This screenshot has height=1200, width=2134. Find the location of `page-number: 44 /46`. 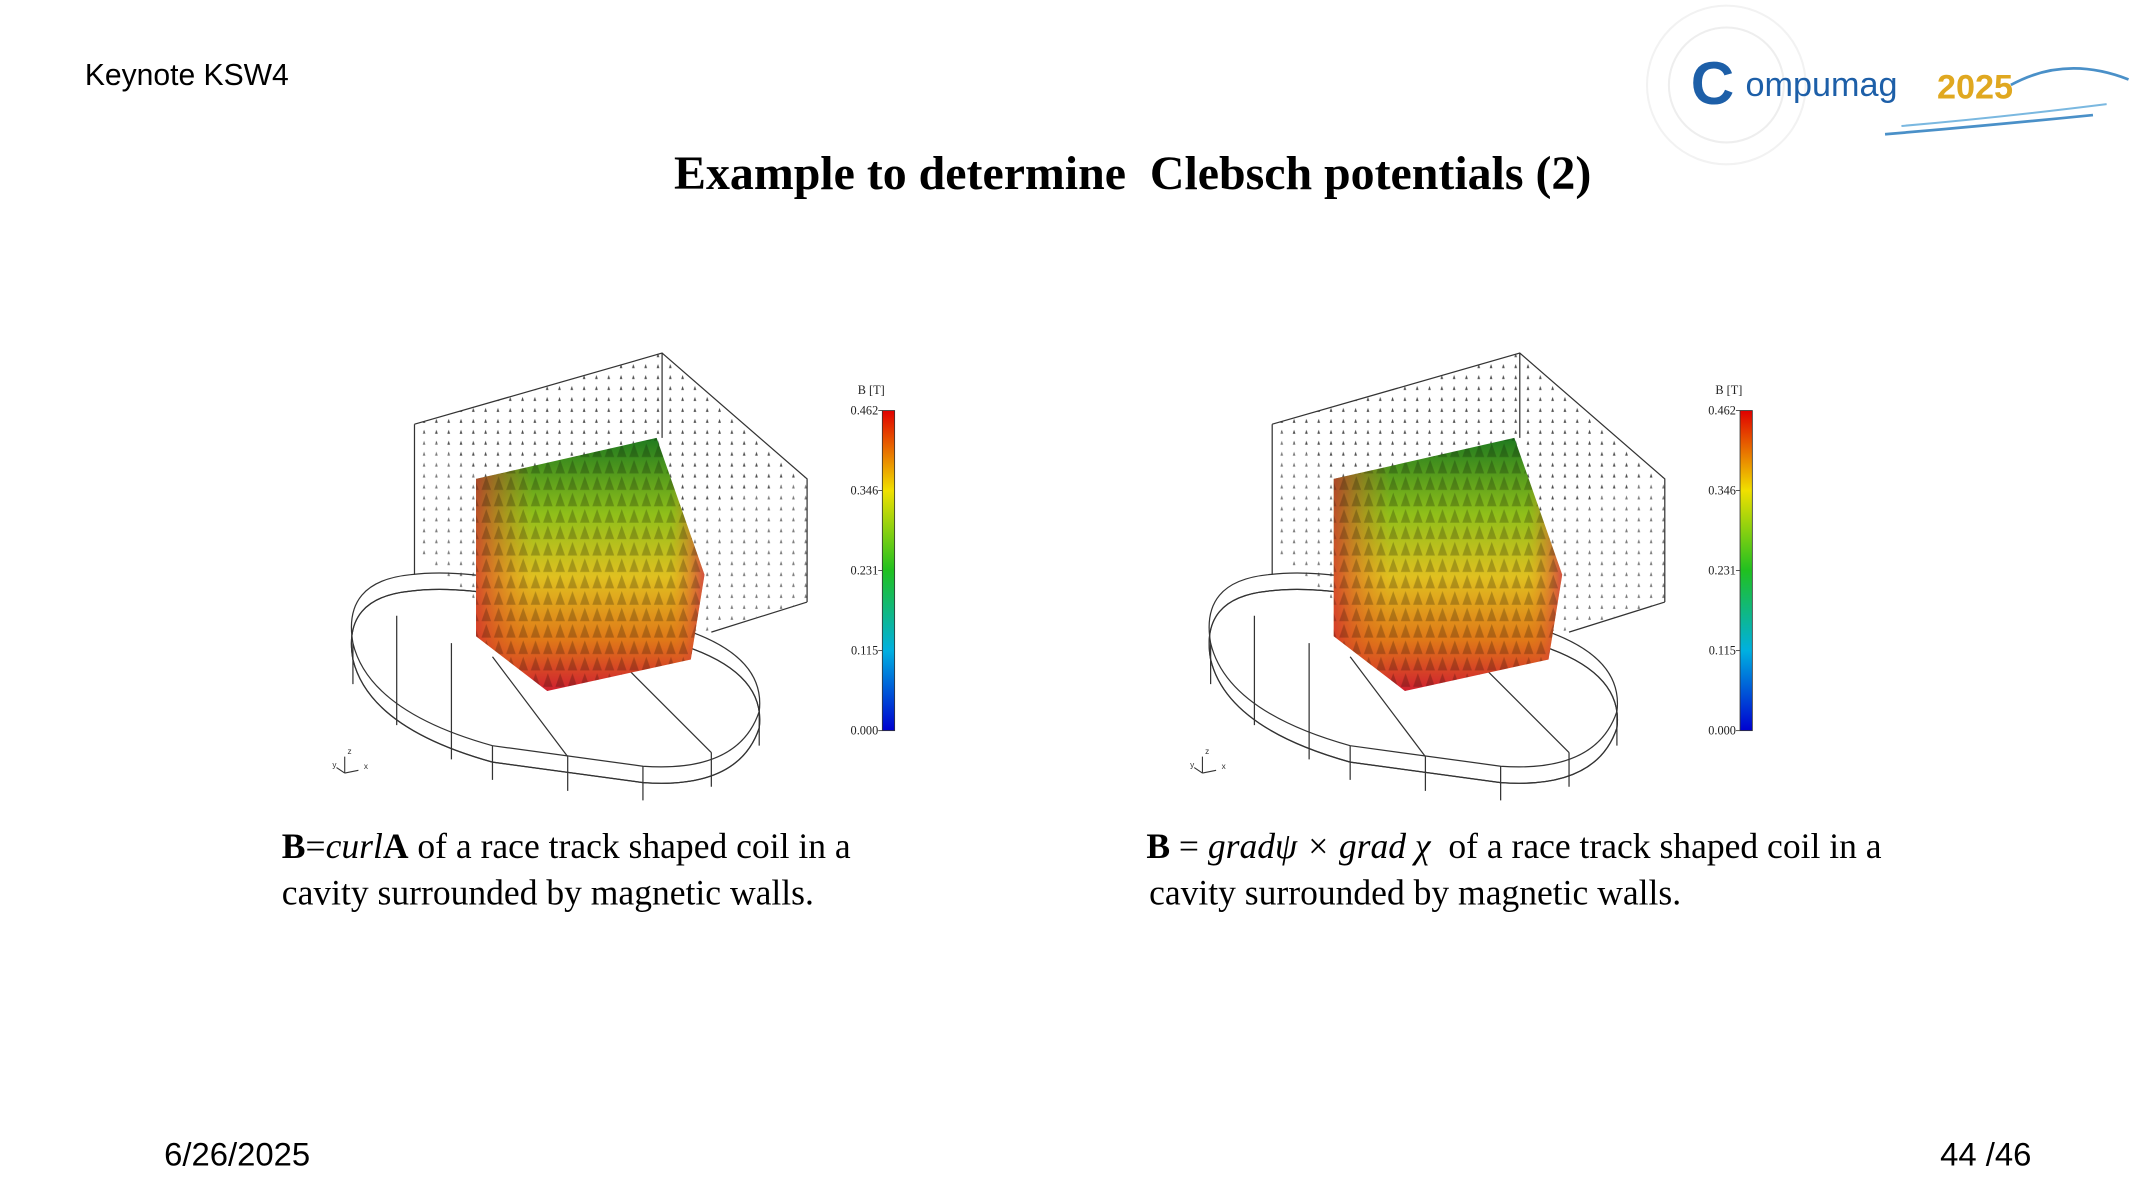

page-number: 44 /46 is located at coordinates (1985, 1154).